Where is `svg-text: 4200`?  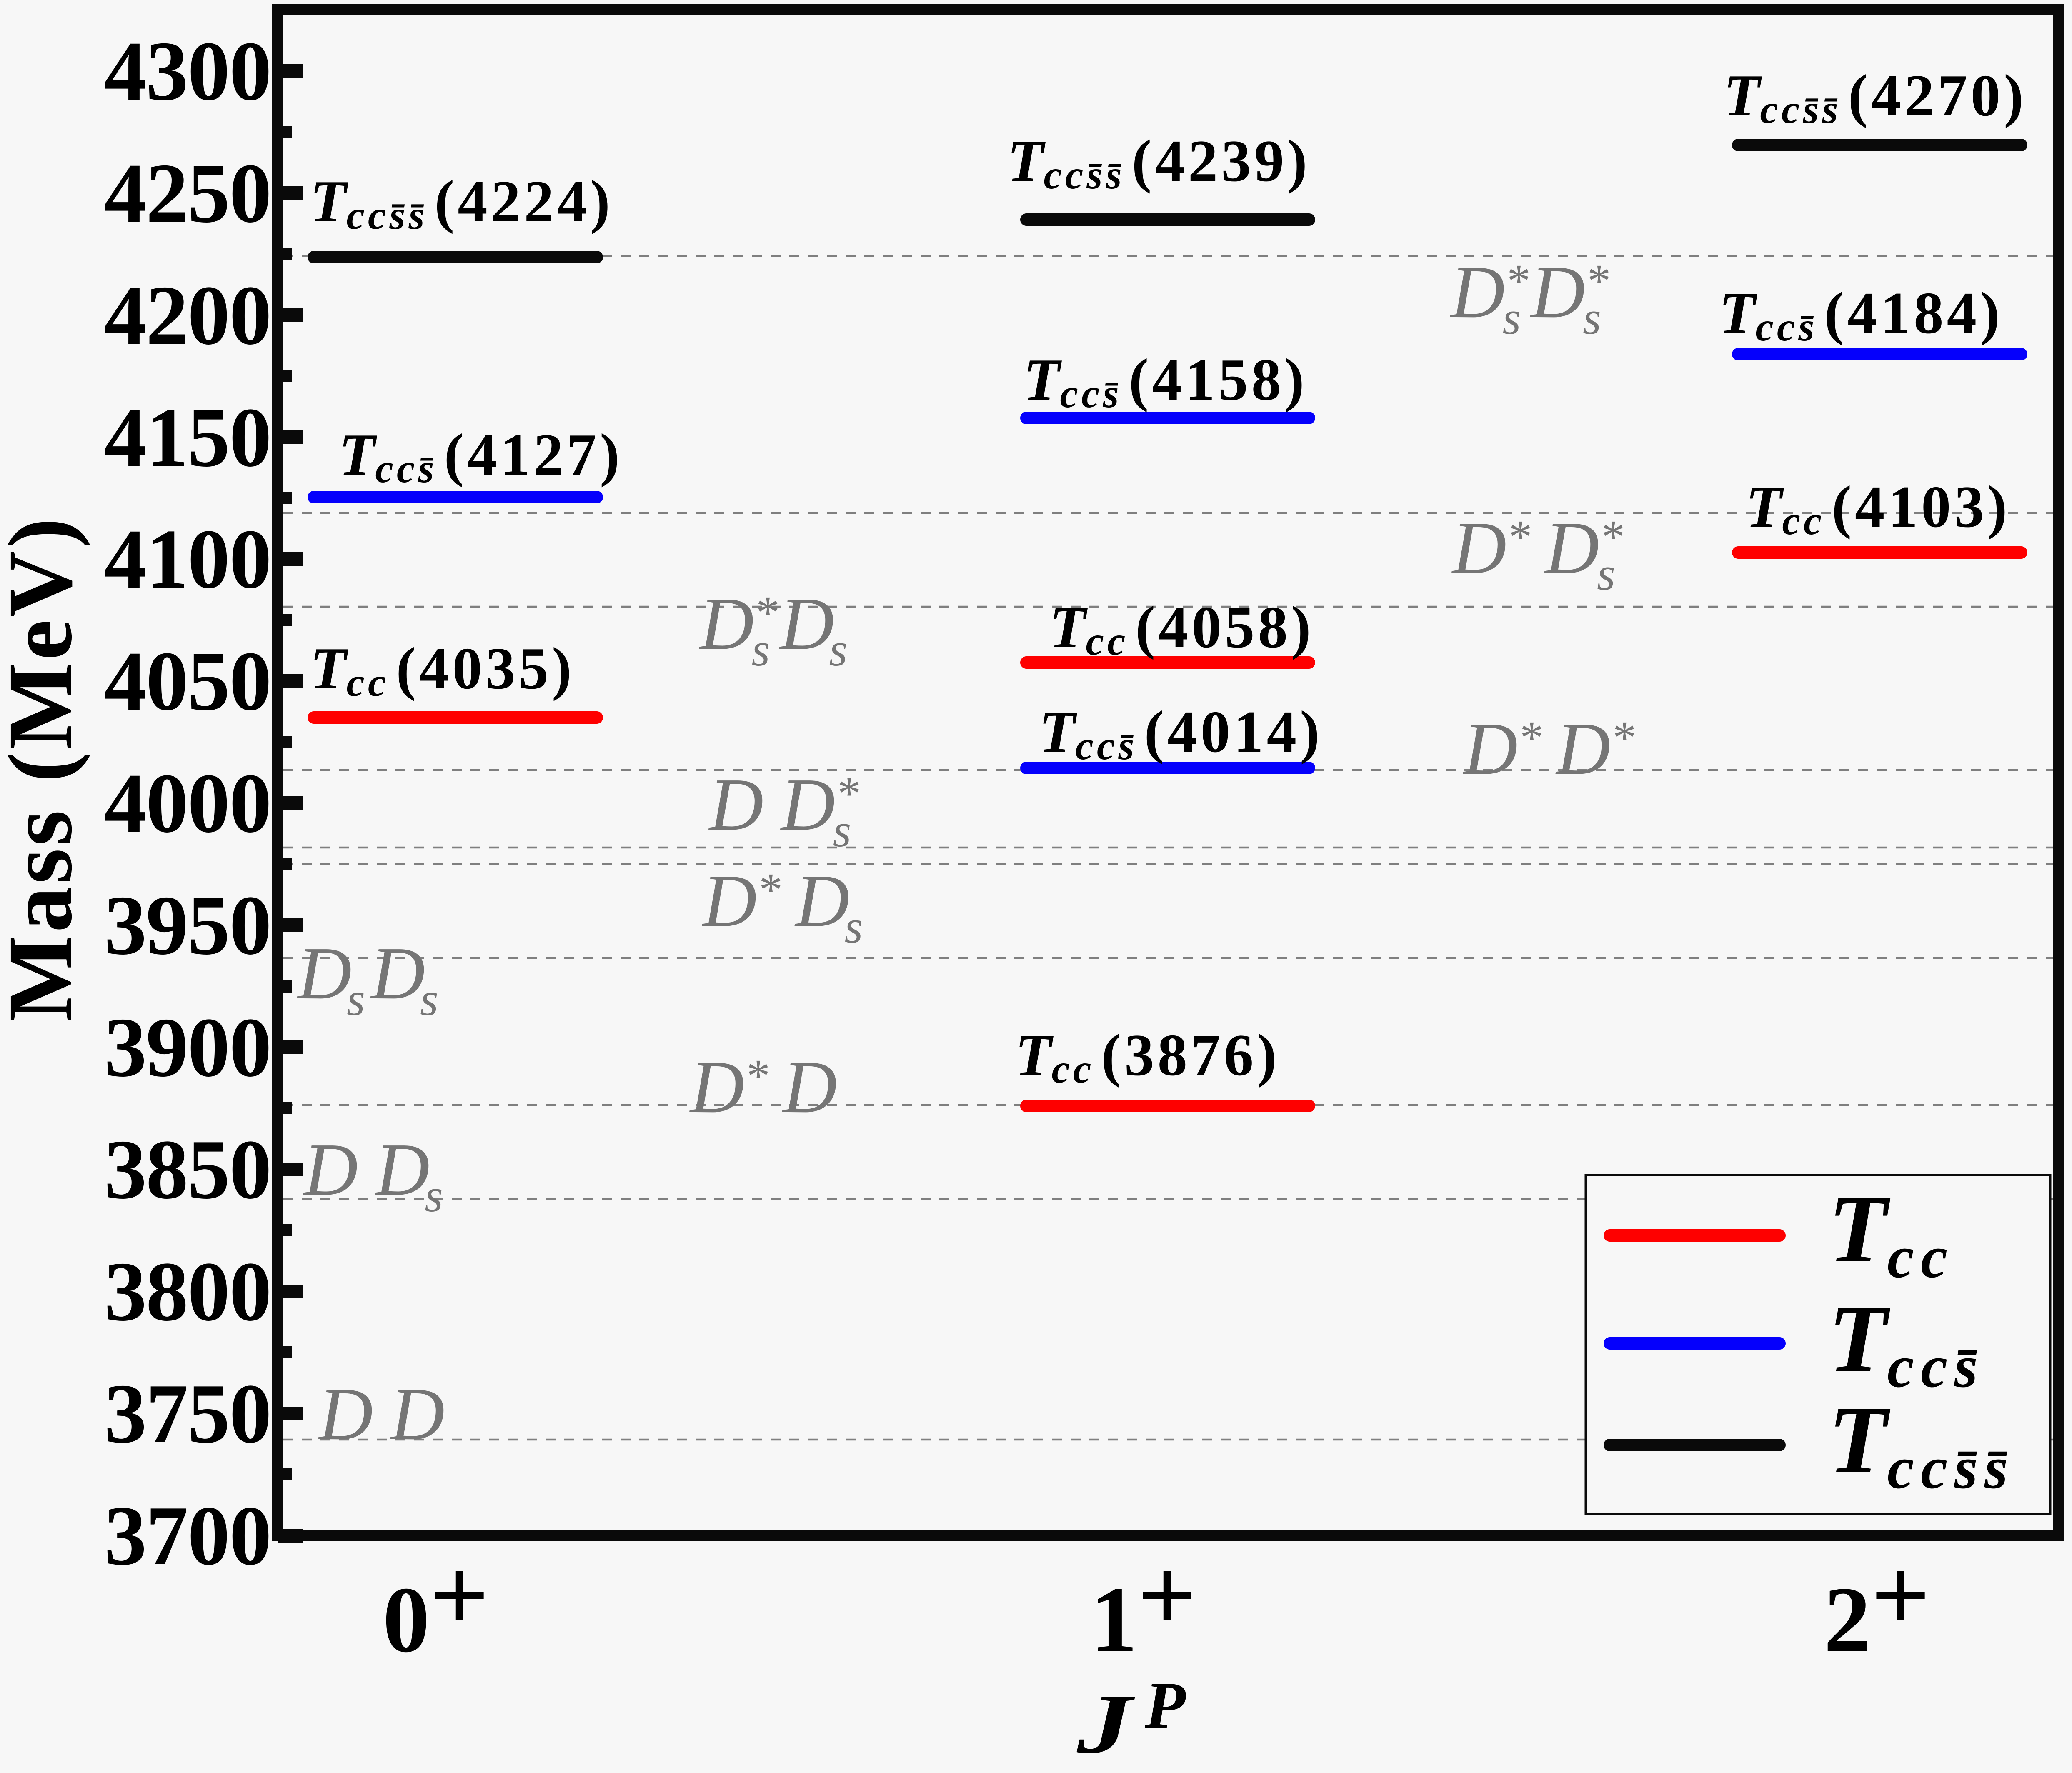
svg-text: 4200 is located at coordinates (187, 315).